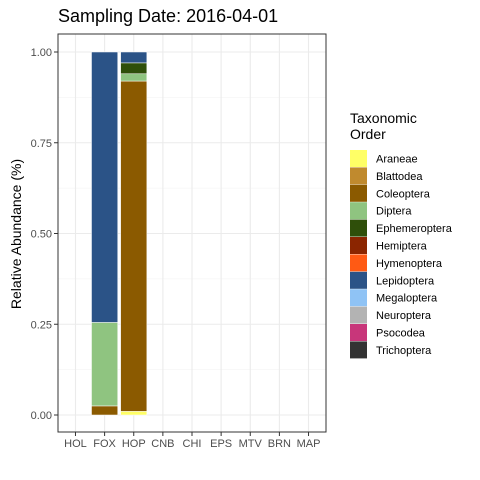  Describe the element at coordinates (404, 351) in the screenshot. I see `legend-label-trichoptera: Trichoptera` at that location.